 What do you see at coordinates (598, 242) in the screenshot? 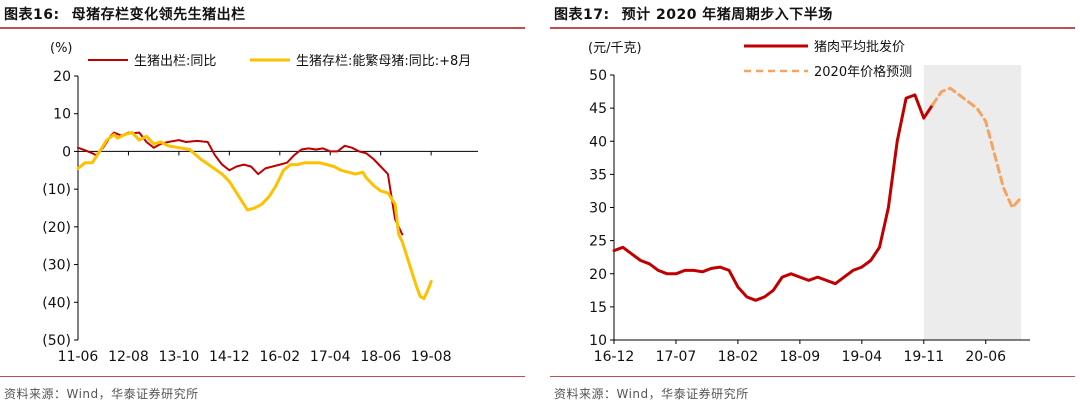
I see `y-tick-label: 25` at bounding box center [598, 242].